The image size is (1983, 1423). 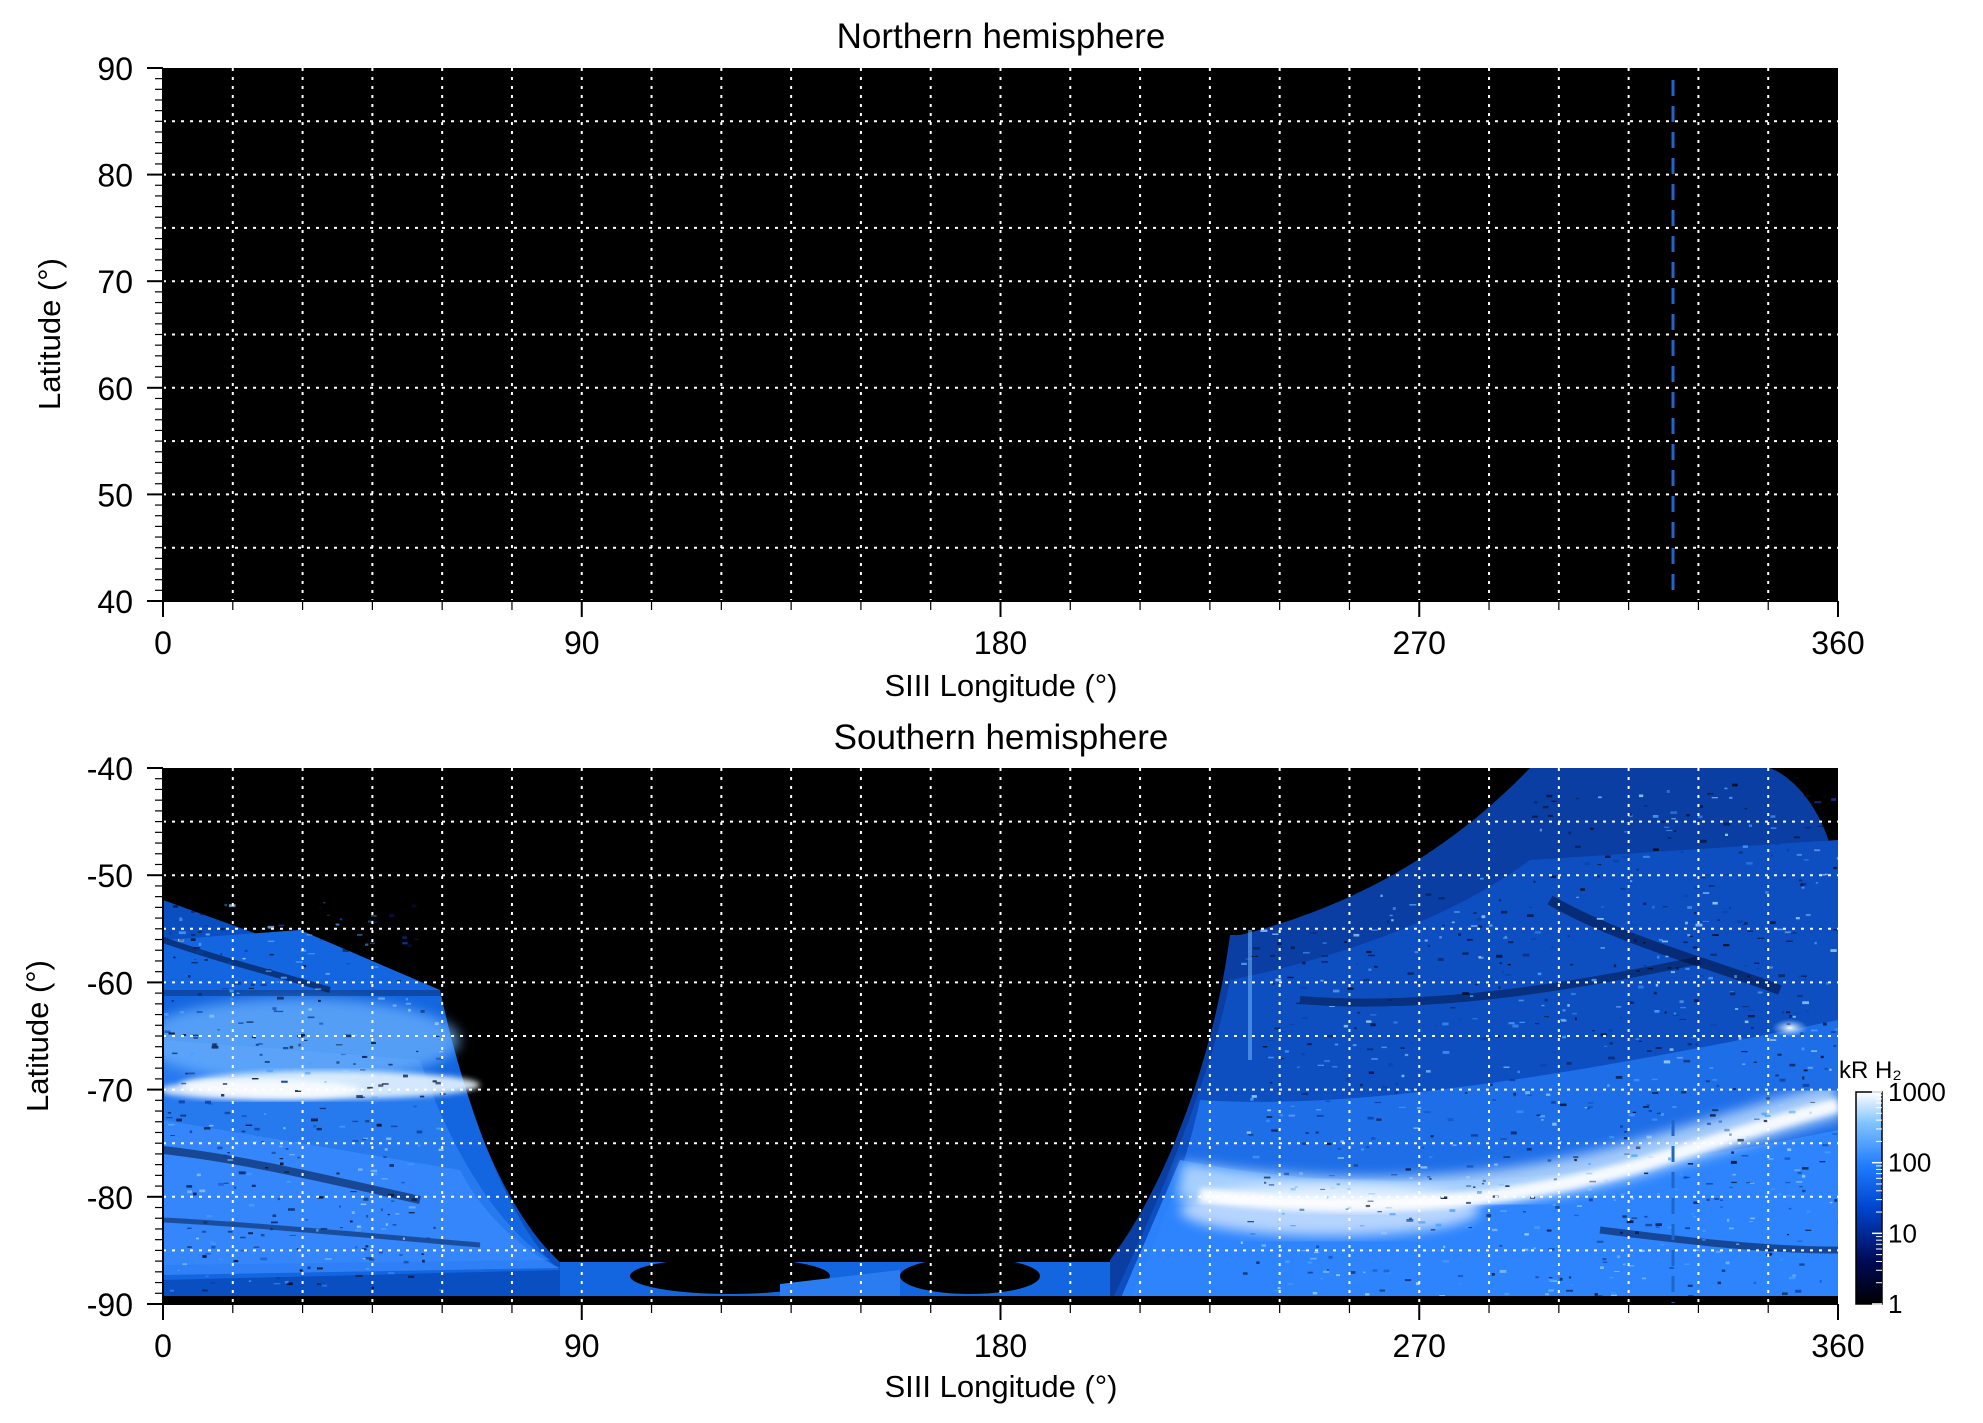 I want to click on north-x-tick-label: 270, so click(x=1419, y=643).